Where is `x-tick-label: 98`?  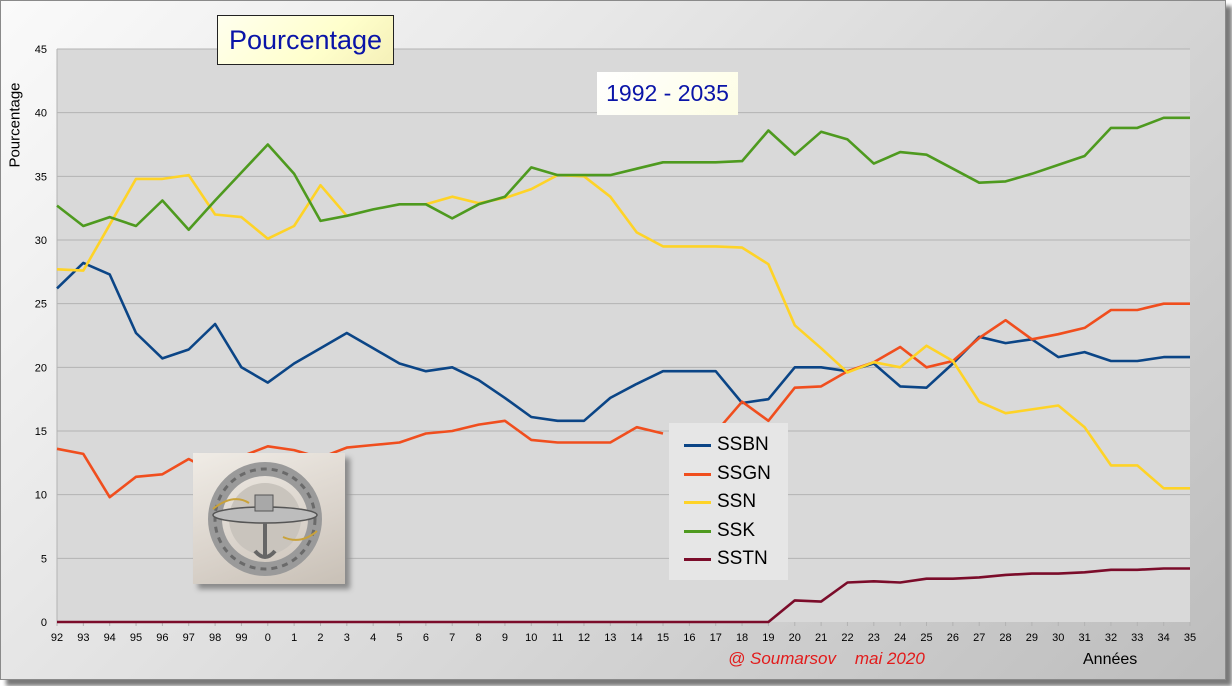
x-tick-label: 98 is located at coordinates (215, 638).